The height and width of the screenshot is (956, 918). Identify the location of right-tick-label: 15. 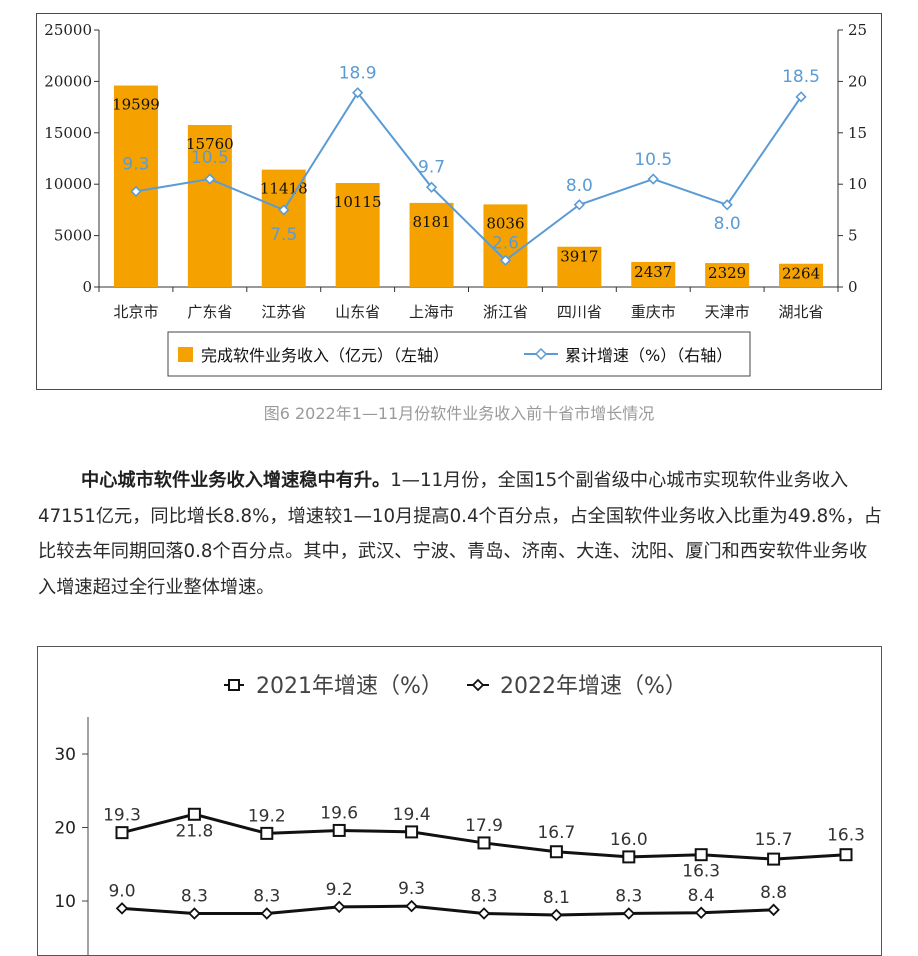
(857, 133).